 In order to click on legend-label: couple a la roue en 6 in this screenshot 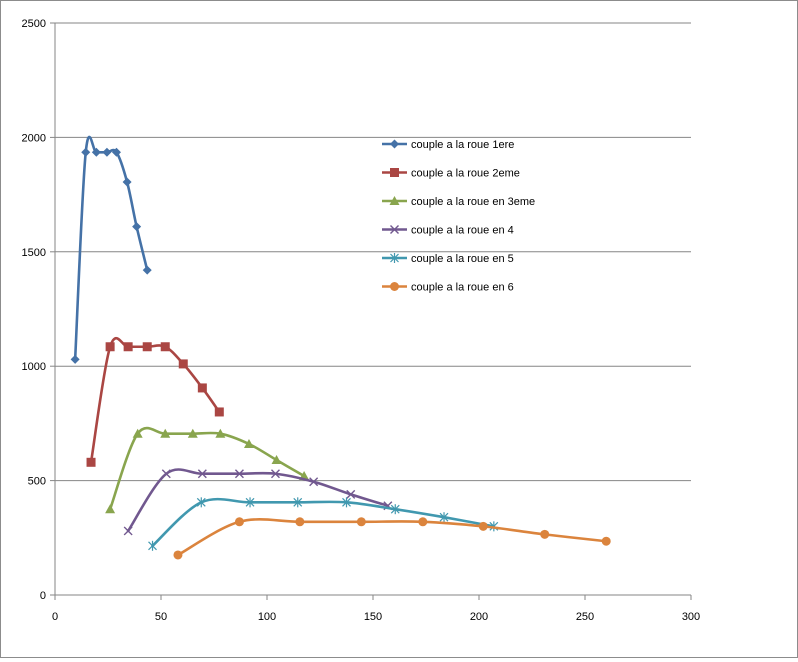, I will do `click(462, 288)`.